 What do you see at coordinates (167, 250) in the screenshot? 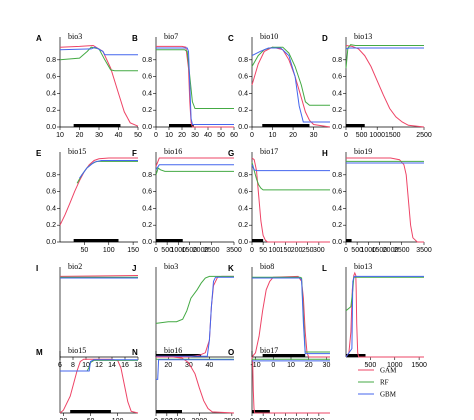
I see `panel-f-xtick-label: 500` at bounding box center [167, 250].